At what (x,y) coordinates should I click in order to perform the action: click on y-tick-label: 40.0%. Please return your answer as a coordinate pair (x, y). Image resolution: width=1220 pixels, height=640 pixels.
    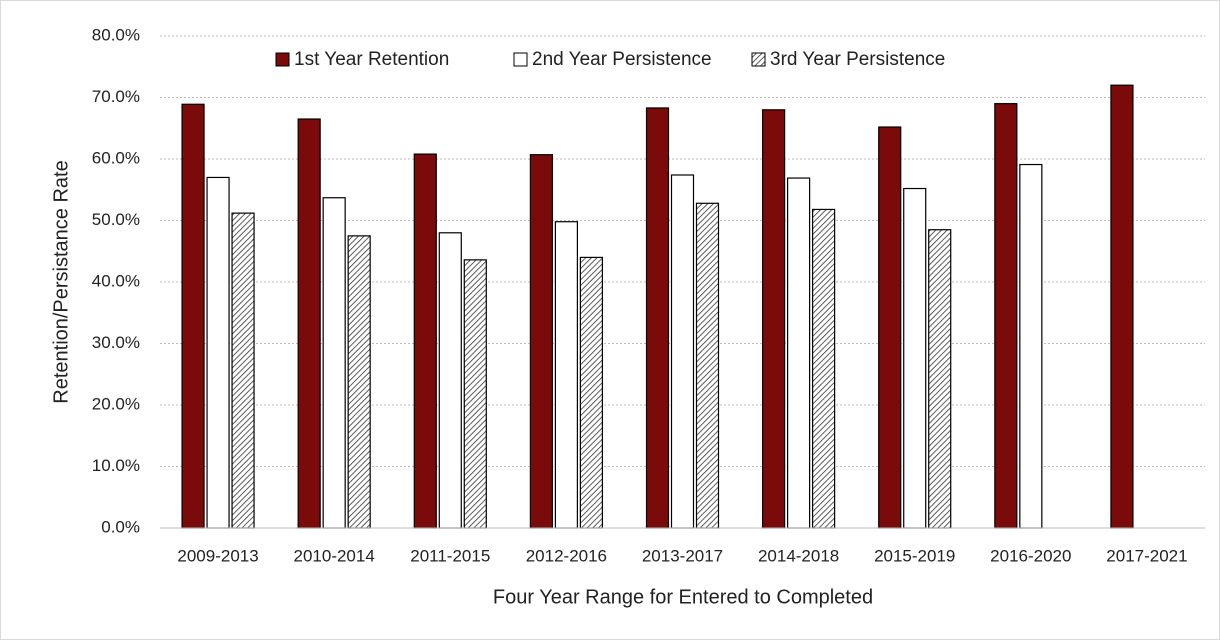
    Looking at the image, I should click on (116, 280).